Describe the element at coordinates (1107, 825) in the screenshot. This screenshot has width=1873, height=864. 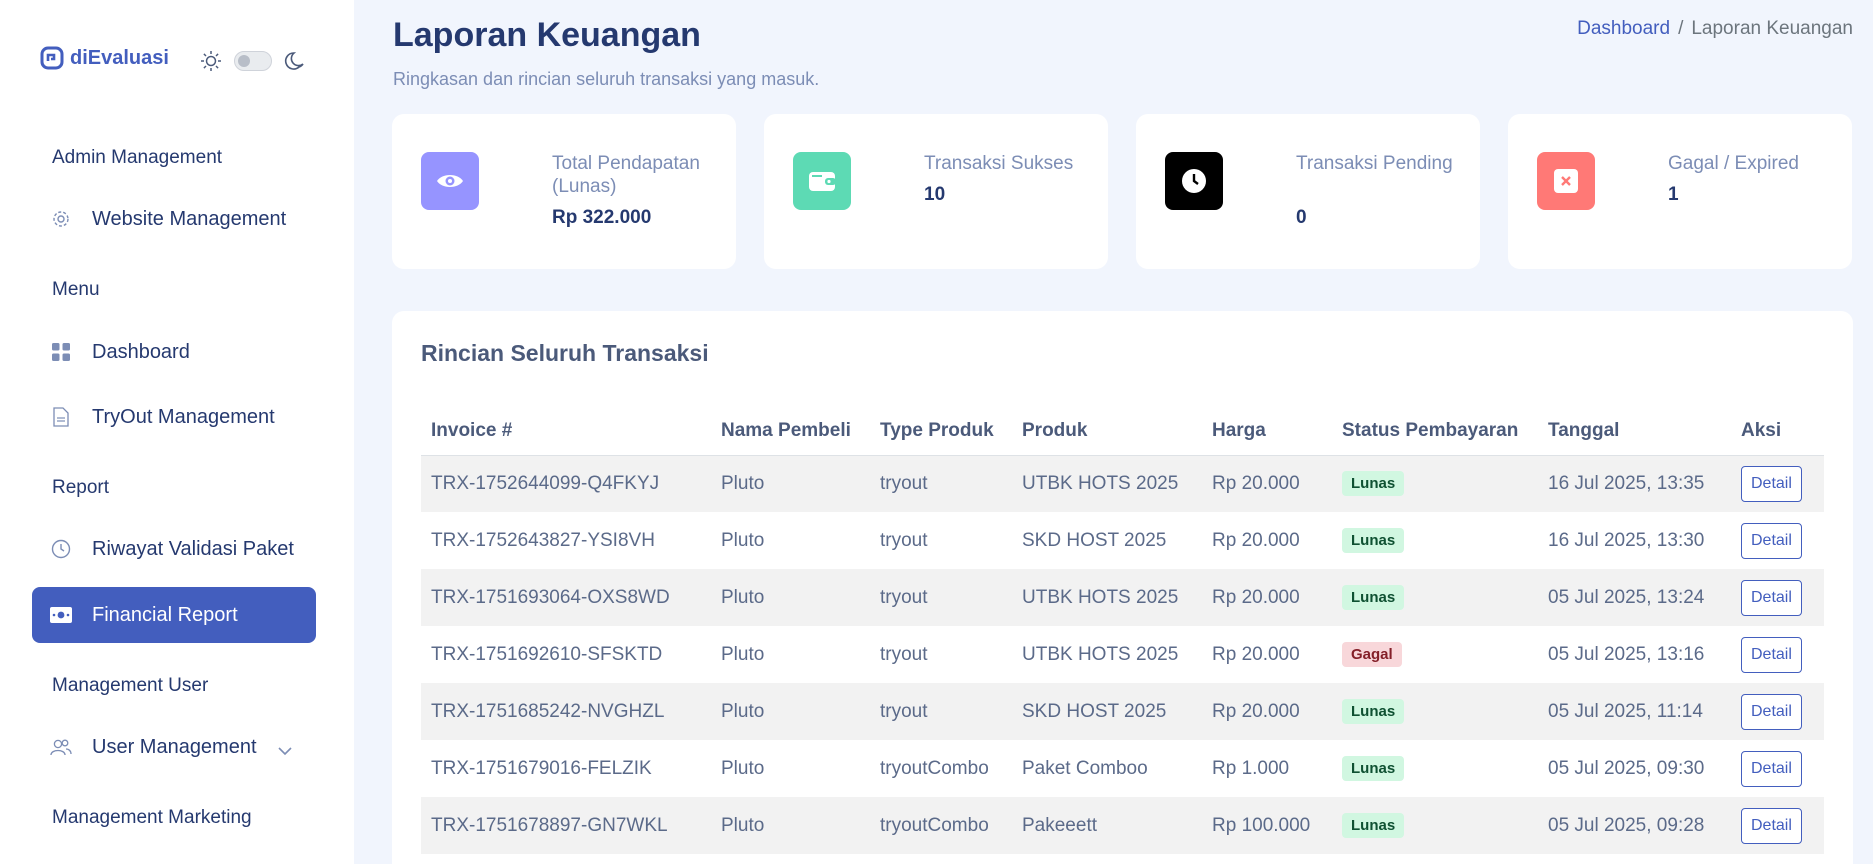
I see `product-cell: Pakeeett` at that location.